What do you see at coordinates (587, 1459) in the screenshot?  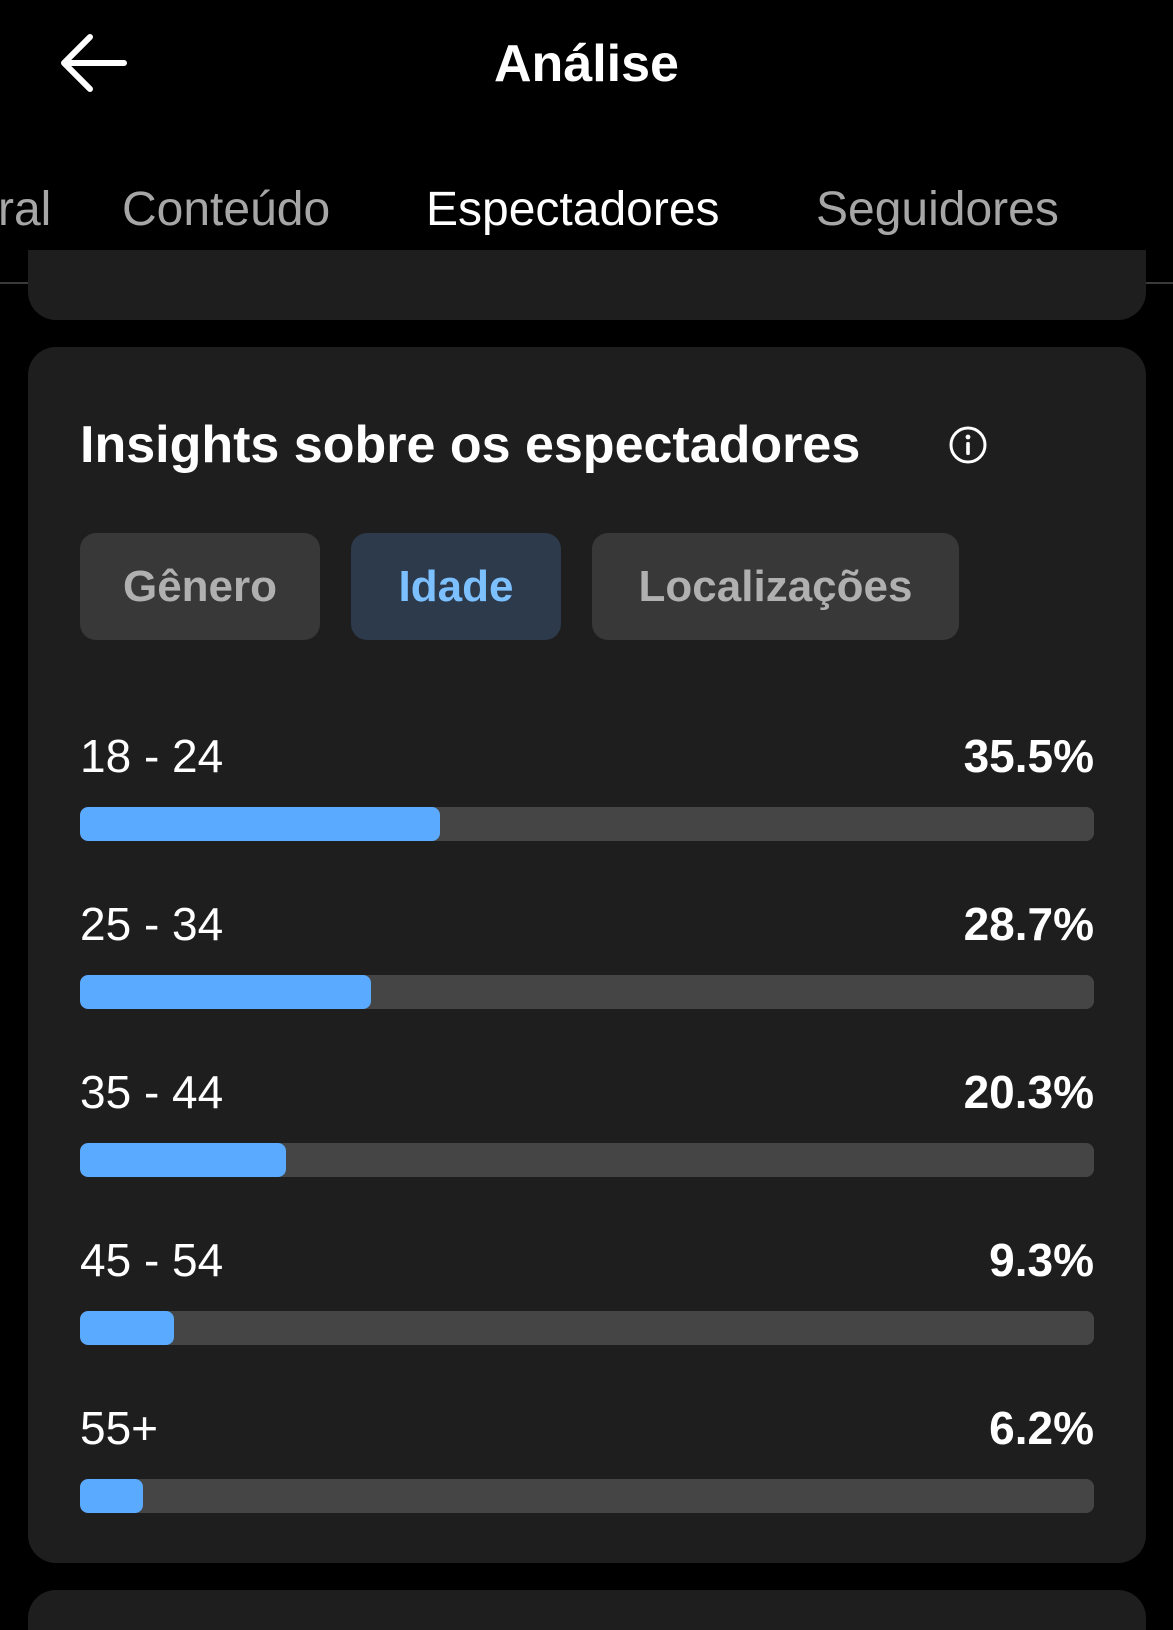 I see `age-row: 55+ 6.2%` at bounding box center [587, 1459].